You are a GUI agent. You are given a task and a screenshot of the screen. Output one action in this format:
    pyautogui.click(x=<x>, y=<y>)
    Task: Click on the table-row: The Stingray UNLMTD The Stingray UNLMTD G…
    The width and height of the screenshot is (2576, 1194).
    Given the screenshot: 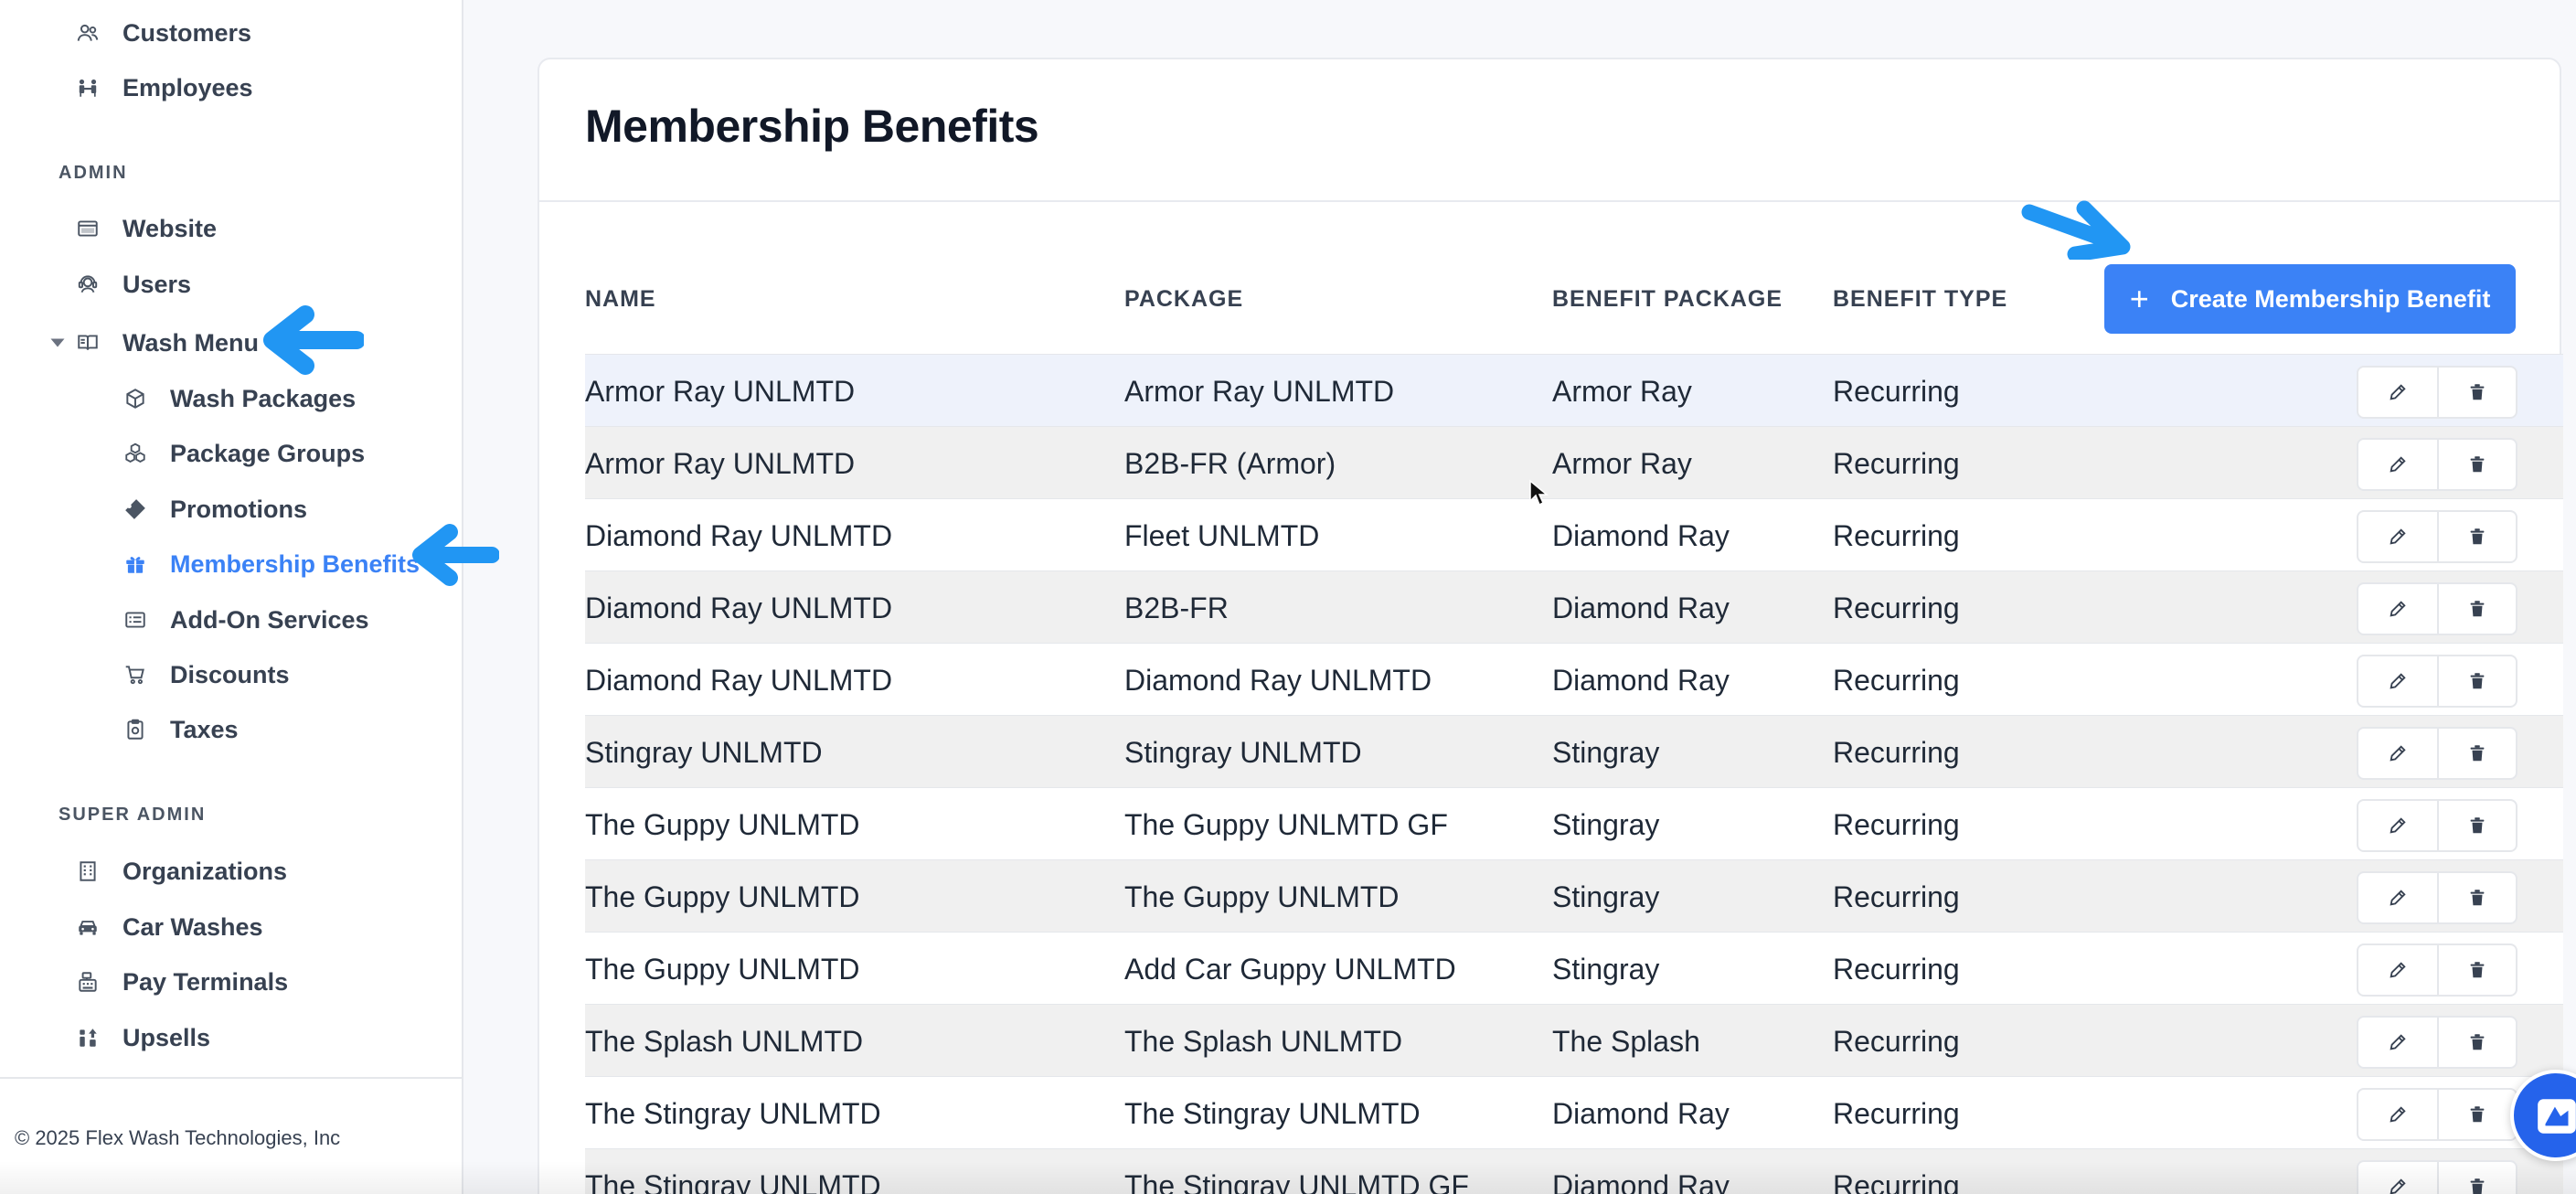 What is the action you would take?
    pyautogui.click(x=1574, y=1171)
    